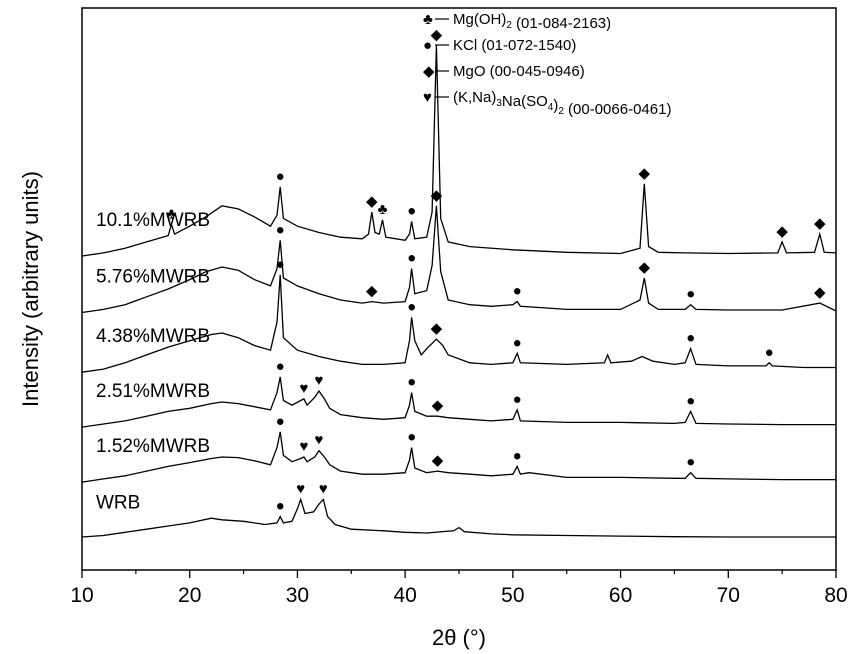  What do you see at coordinates (404, 595) in the screenshot?
I see `x-tick-label: 40` at bounding box center [404, 595].